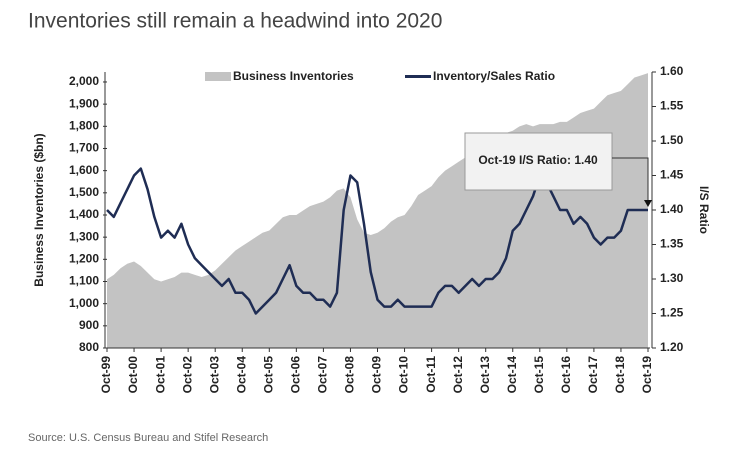 Image resolution: width=750 pixels, height=451 pixels. Describe the element at coordinates (704, 210) in the screenshot. I see `y2-axis-label: I/S Ratio` at that location.